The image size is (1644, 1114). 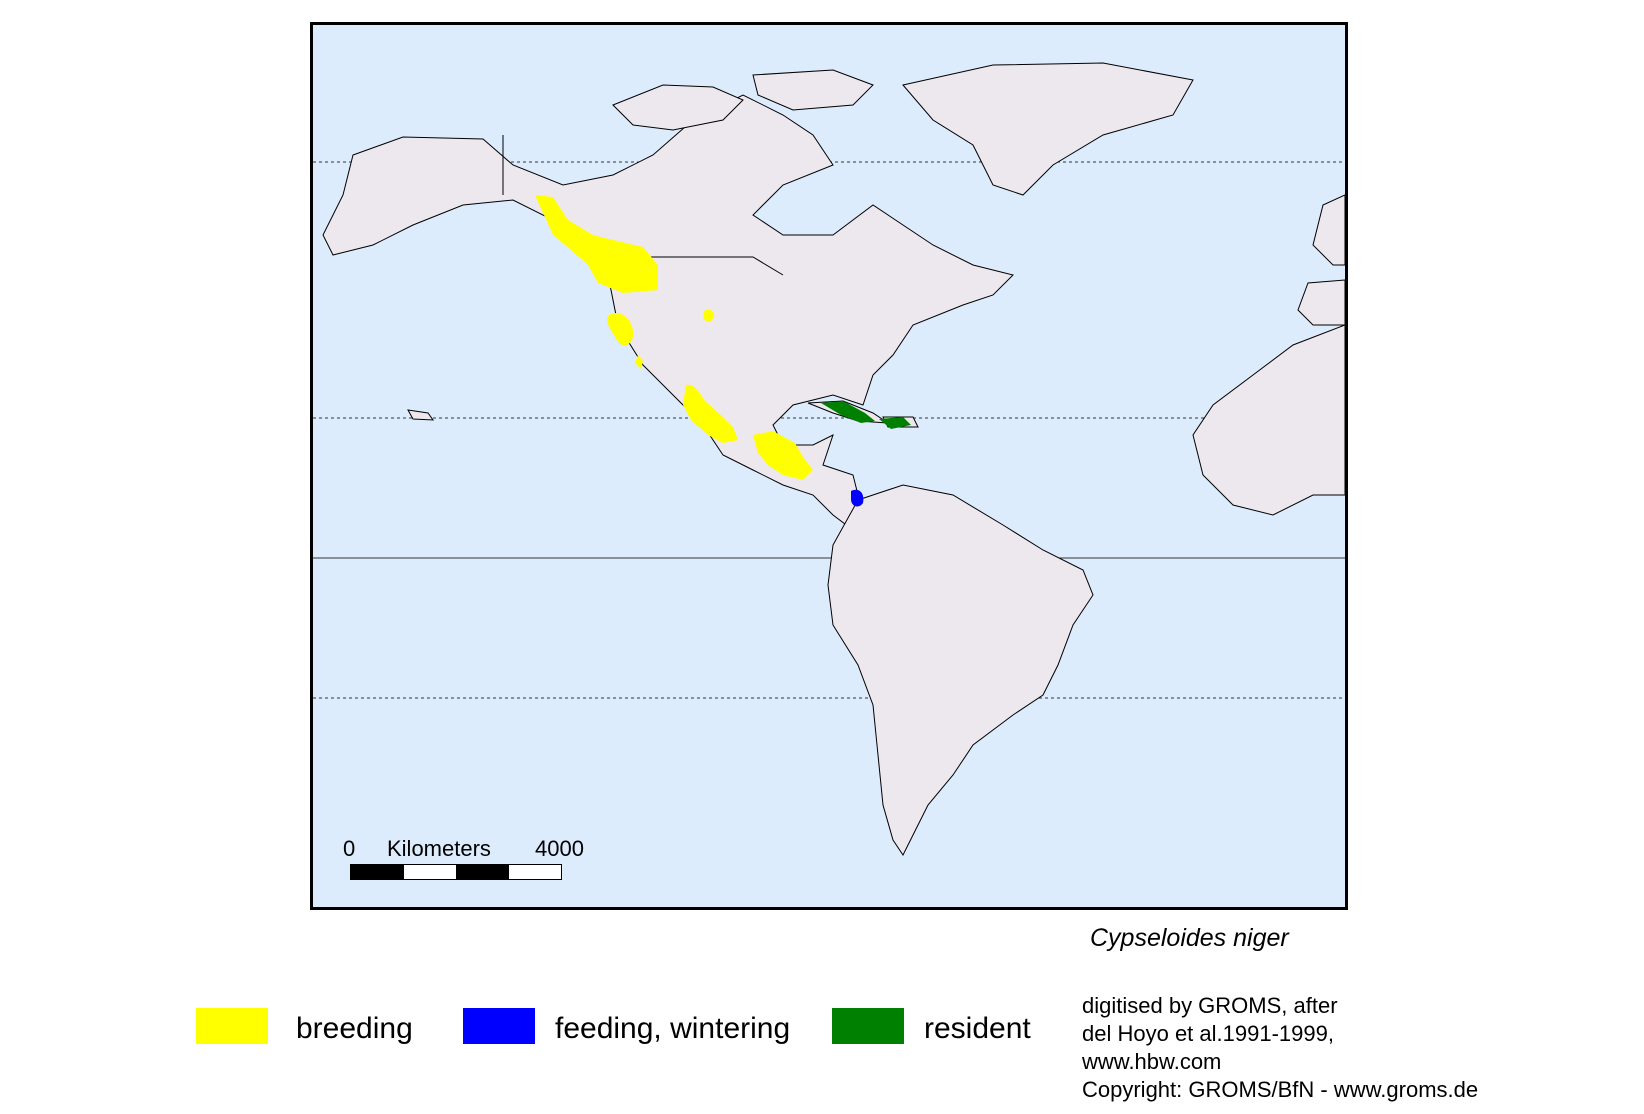 I want to click on borders, so click(x=643, y=205).